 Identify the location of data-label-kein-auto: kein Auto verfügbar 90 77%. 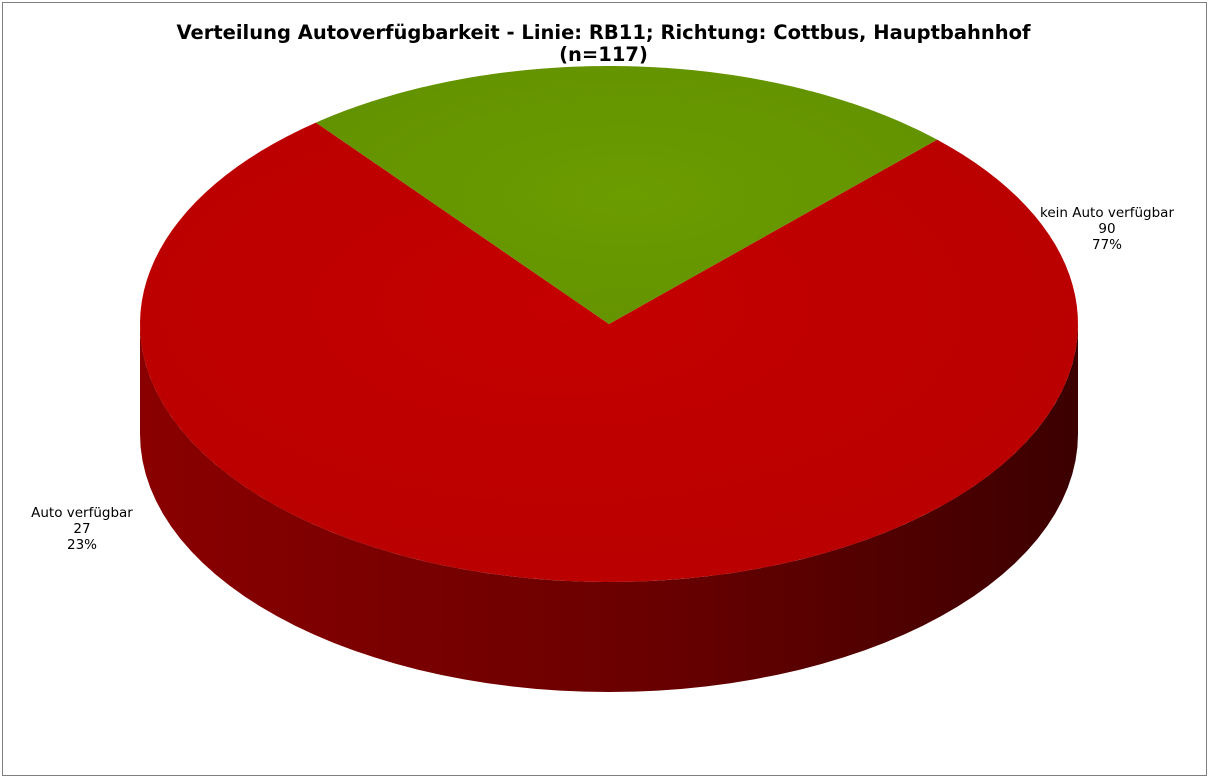
(1107, 229).